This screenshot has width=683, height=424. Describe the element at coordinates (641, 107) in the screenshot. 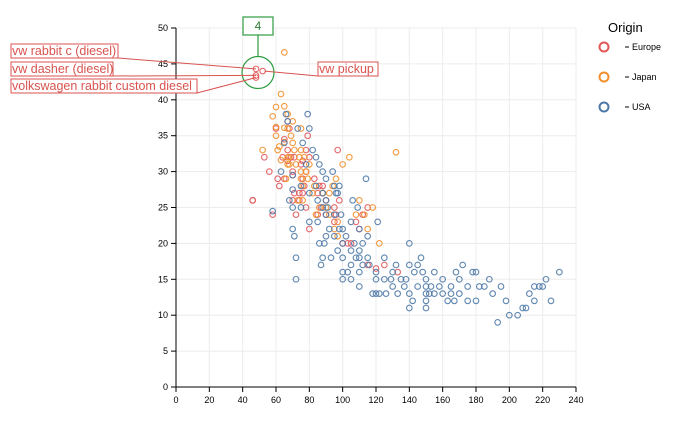

I see `legend-label-usa: USA` at that location.